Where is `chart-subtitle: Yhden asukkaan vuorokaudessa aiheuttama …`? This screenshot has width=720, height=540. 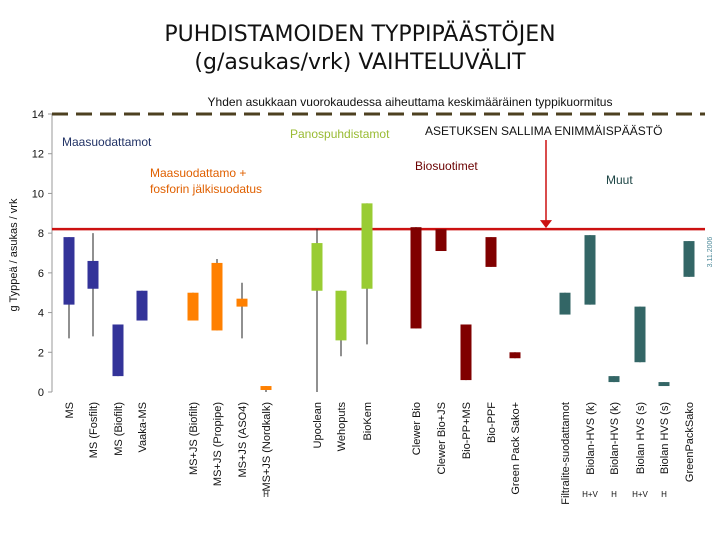
chart-subtitle: Yhden asukkaan vuorokaudessa aiheuttama … is located at coordinates (410, 102).